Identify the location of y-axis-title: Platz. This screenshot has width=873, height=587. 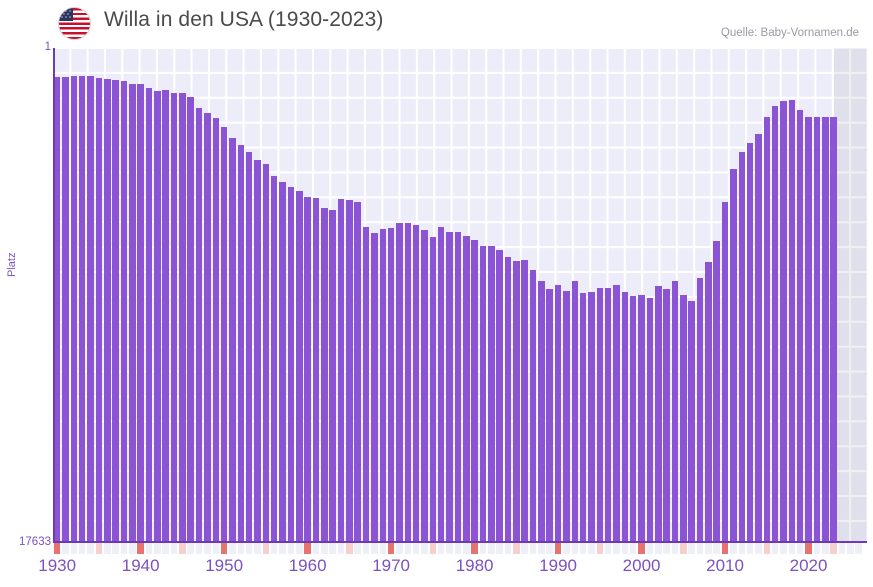
(12, 264).